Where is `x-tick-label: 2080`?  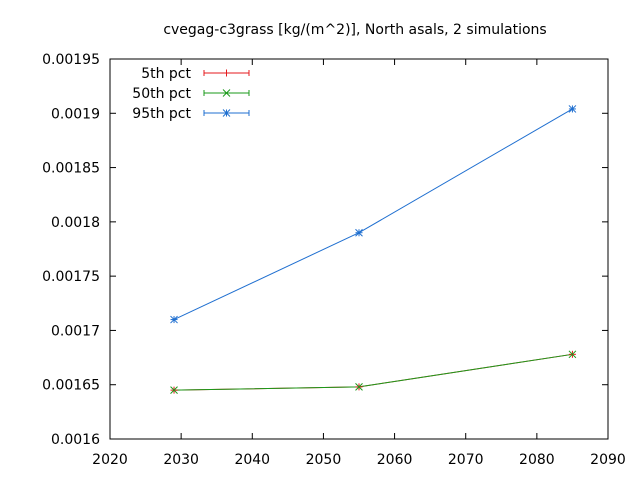
x-tick-label: 2080 is located at coordinates (537, 460).